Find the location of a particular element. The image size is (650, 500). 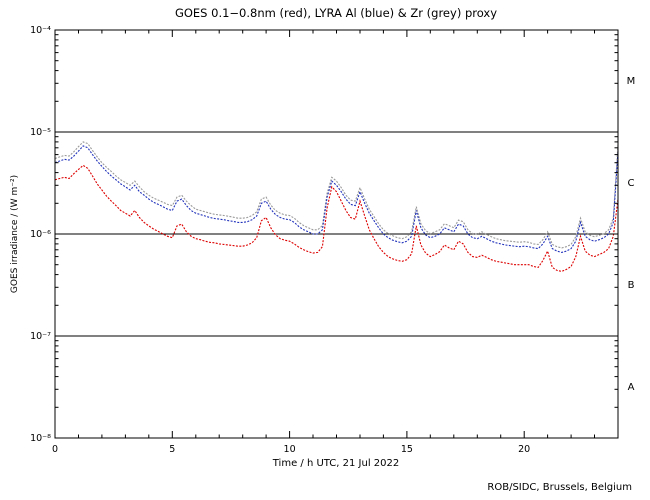

y-tick-label: 10⁻⁶ is located at coordinates (40, 234).